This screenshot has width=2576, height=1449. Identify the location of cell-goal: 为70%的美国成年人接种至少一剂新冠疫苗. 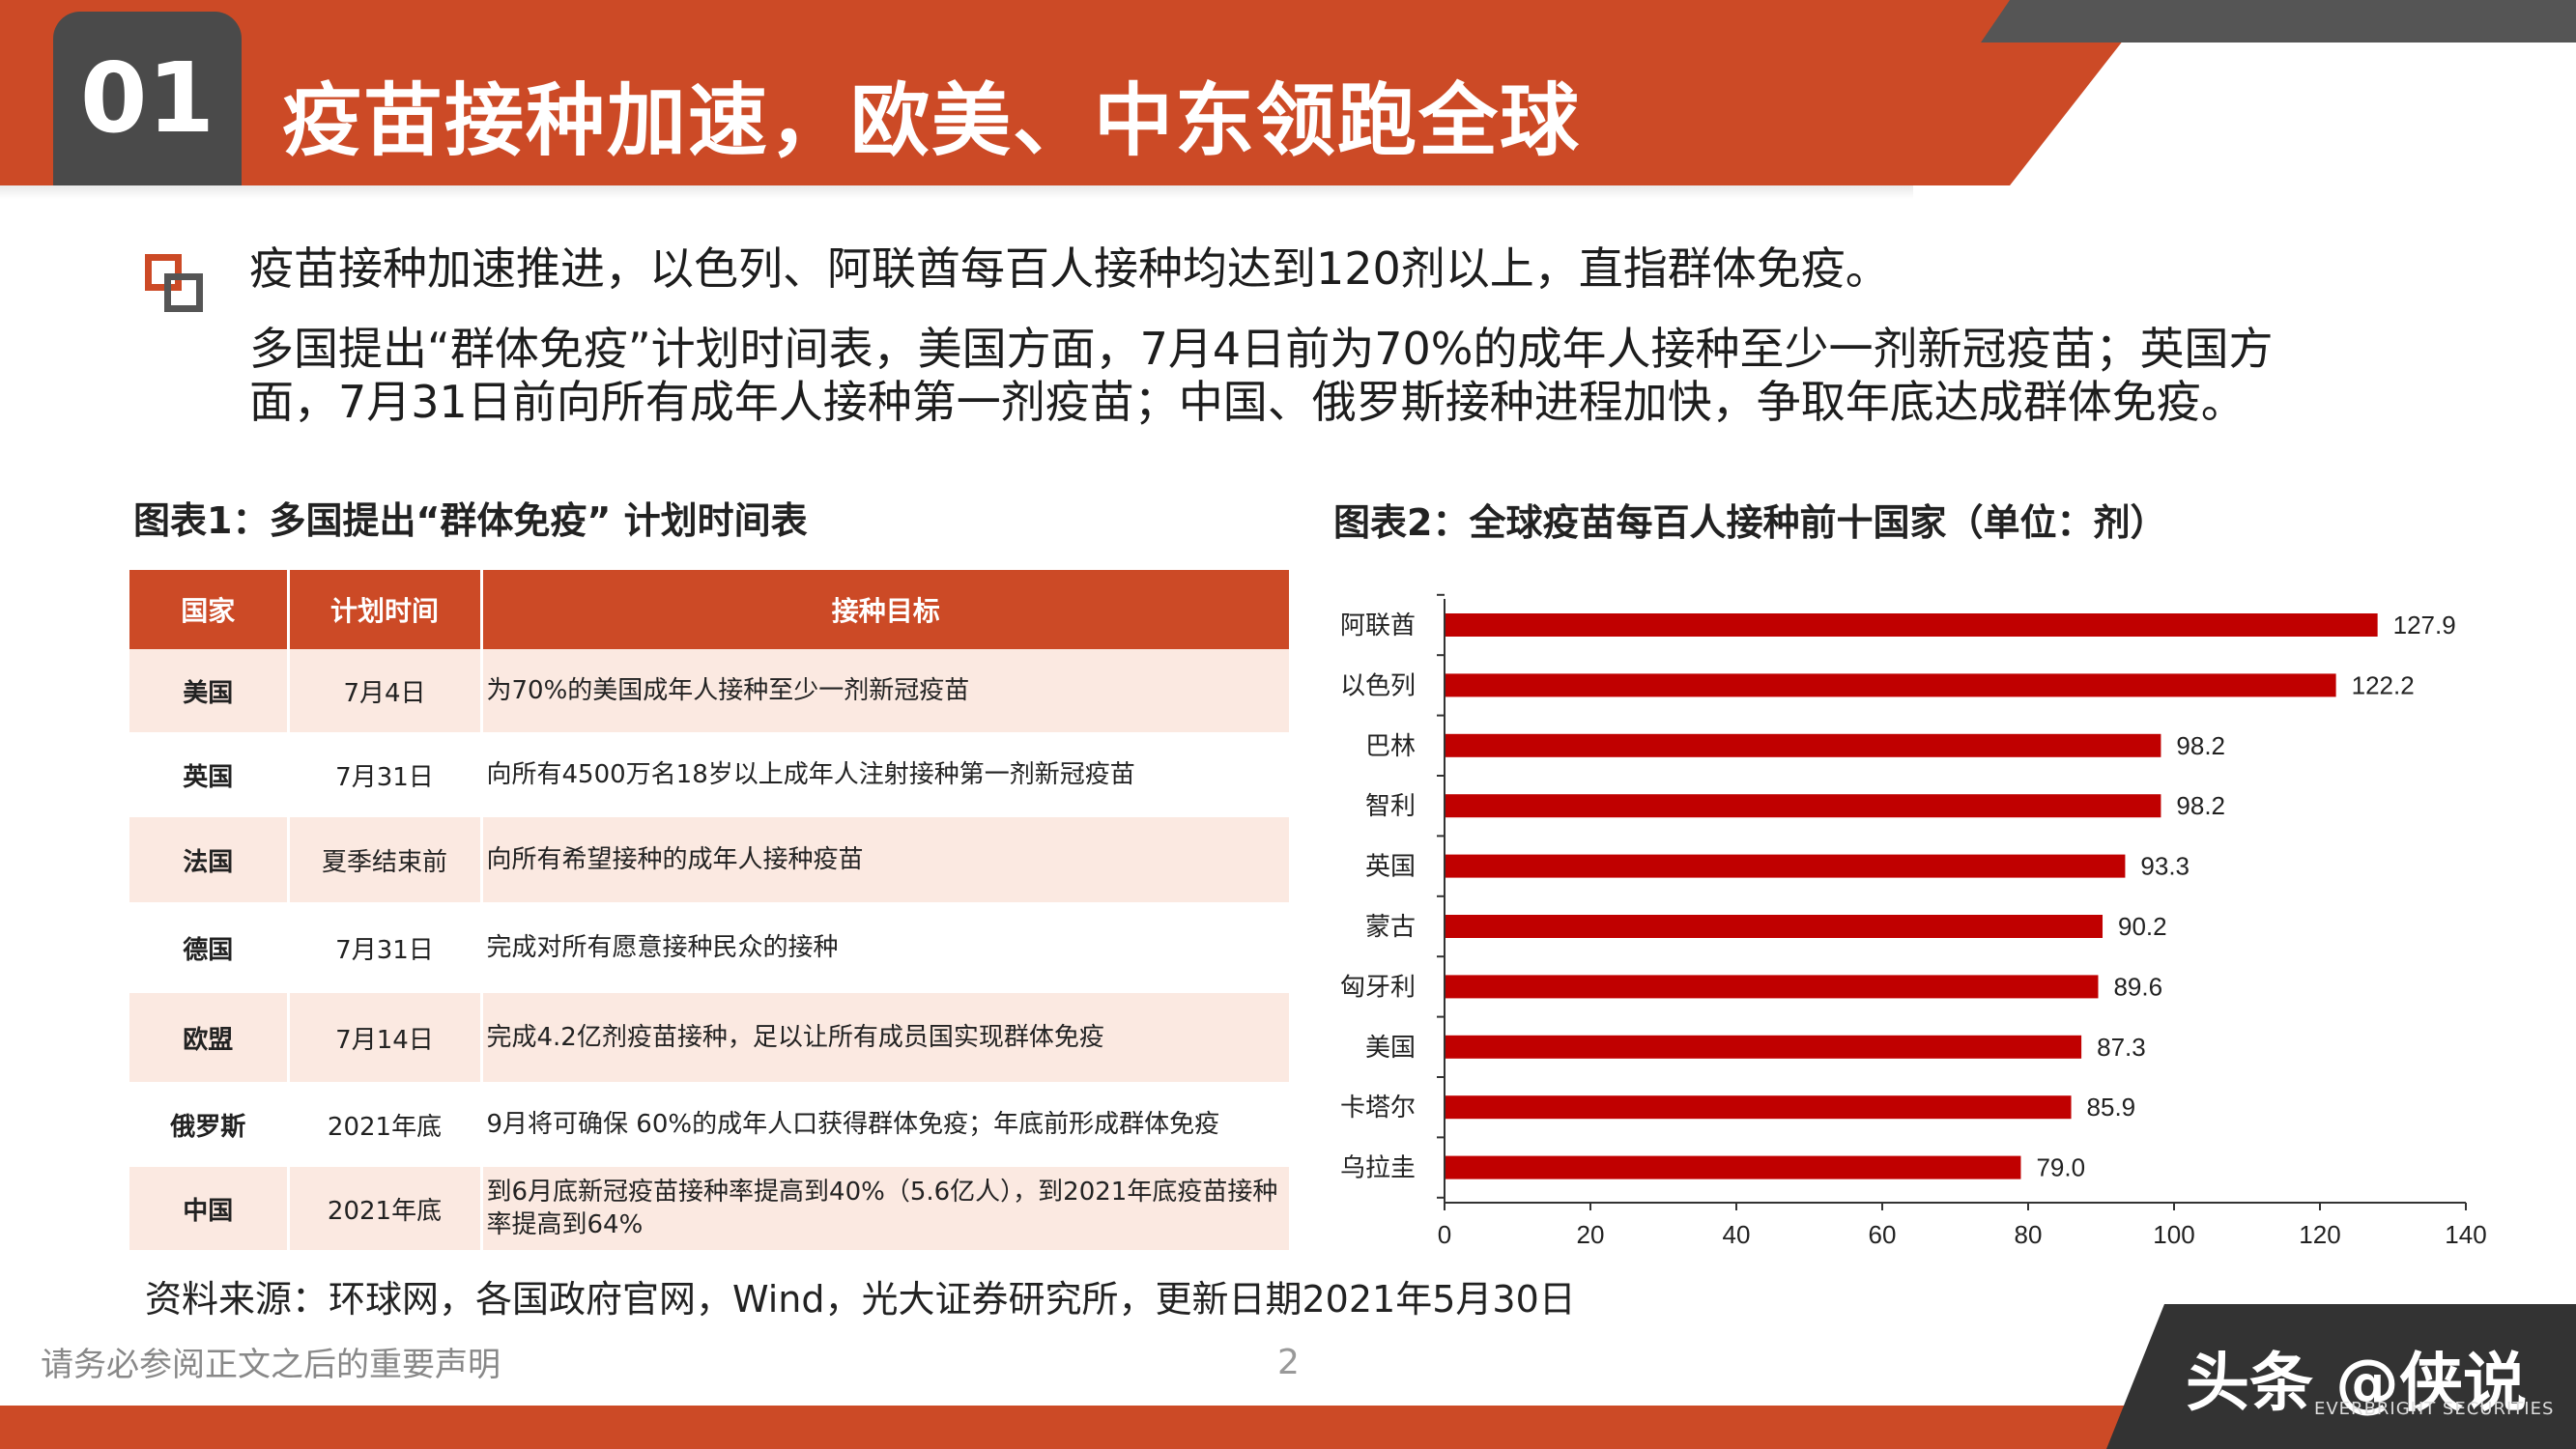
(884, 690).